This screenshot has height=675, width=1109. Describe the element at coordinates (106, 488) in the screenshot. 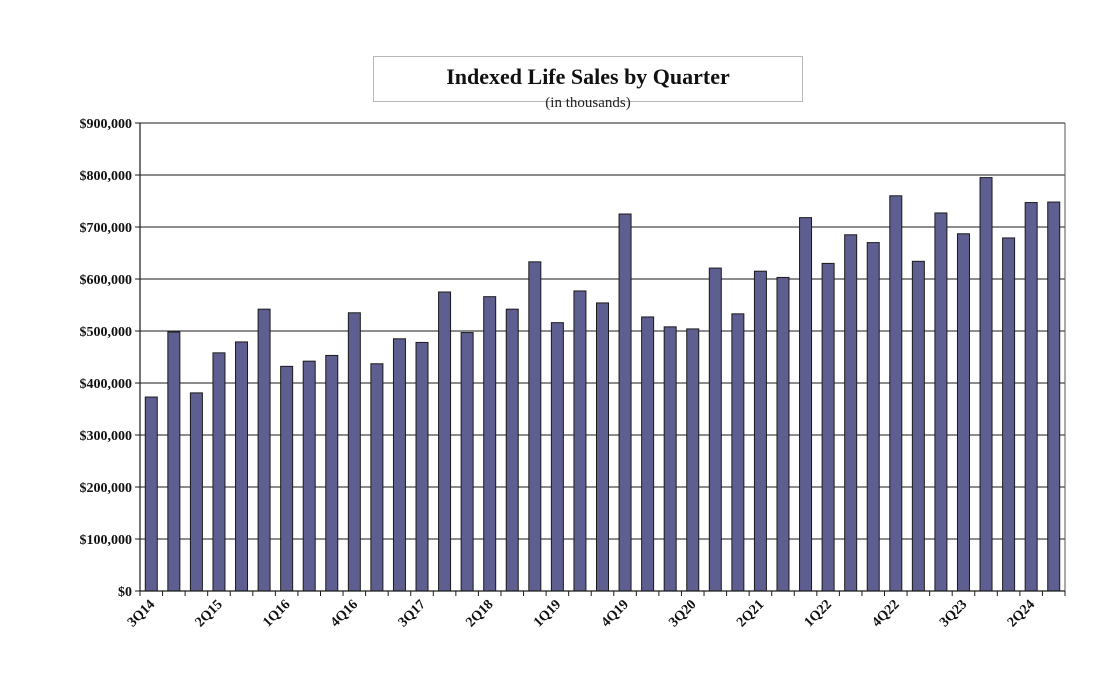

I see `y-tick-label: $200,000` at that location.